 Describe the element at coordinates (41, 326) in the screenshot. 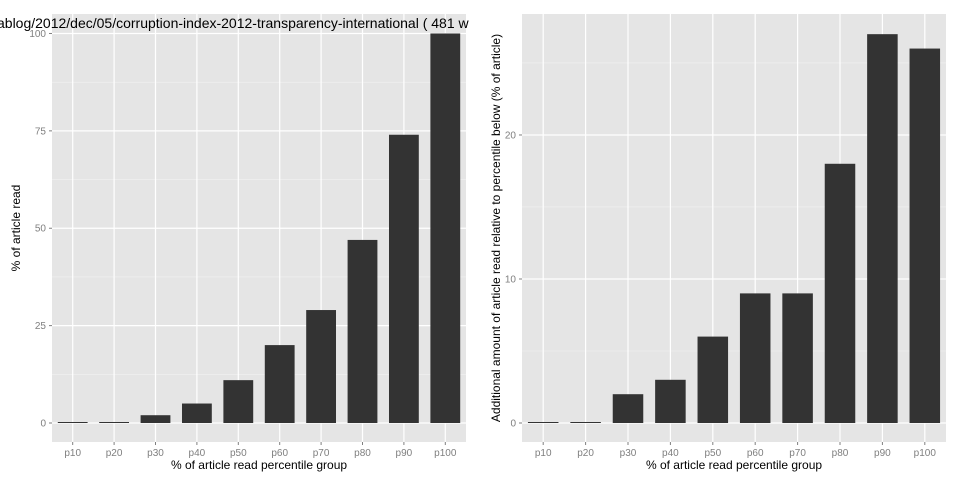

I see `y-tick-label: 25` at that location.